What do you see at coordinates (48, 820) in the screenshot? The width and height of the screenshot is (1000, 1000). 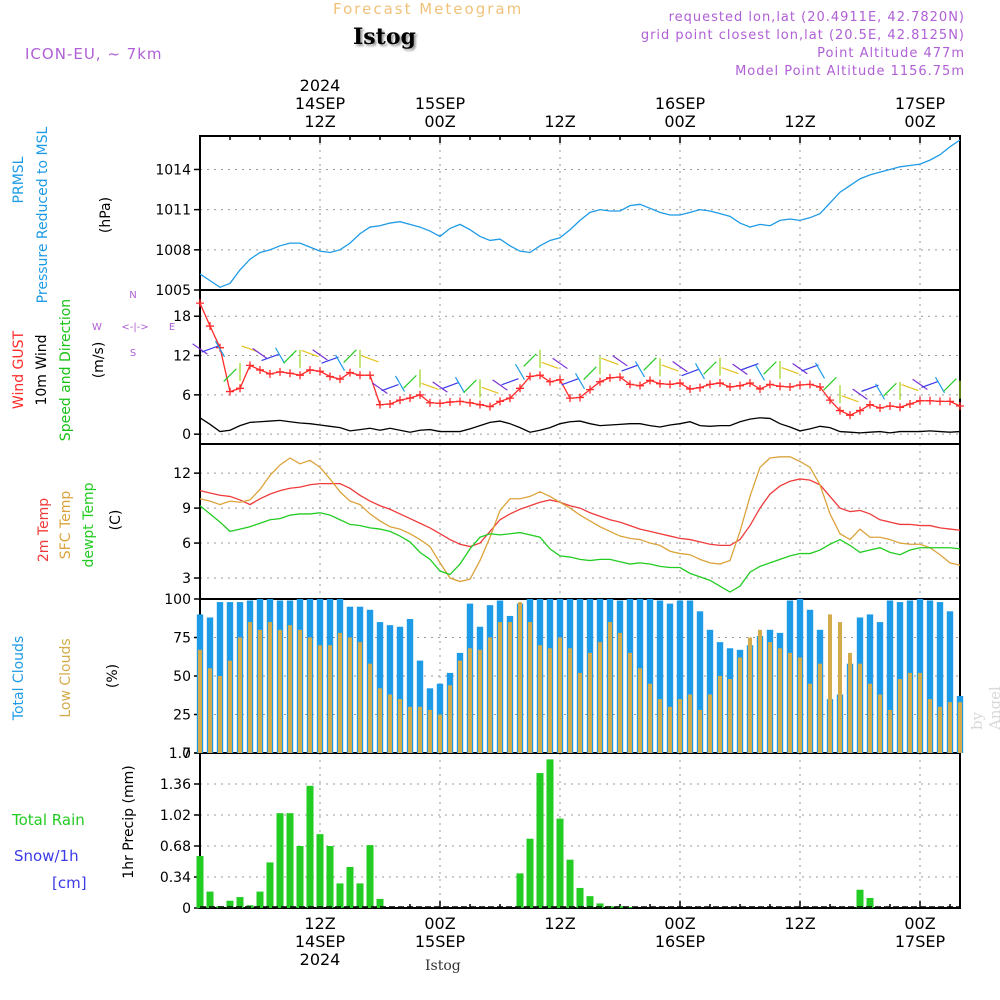 I see `rain-label: Total Rain` at bounding box center [48, 820].